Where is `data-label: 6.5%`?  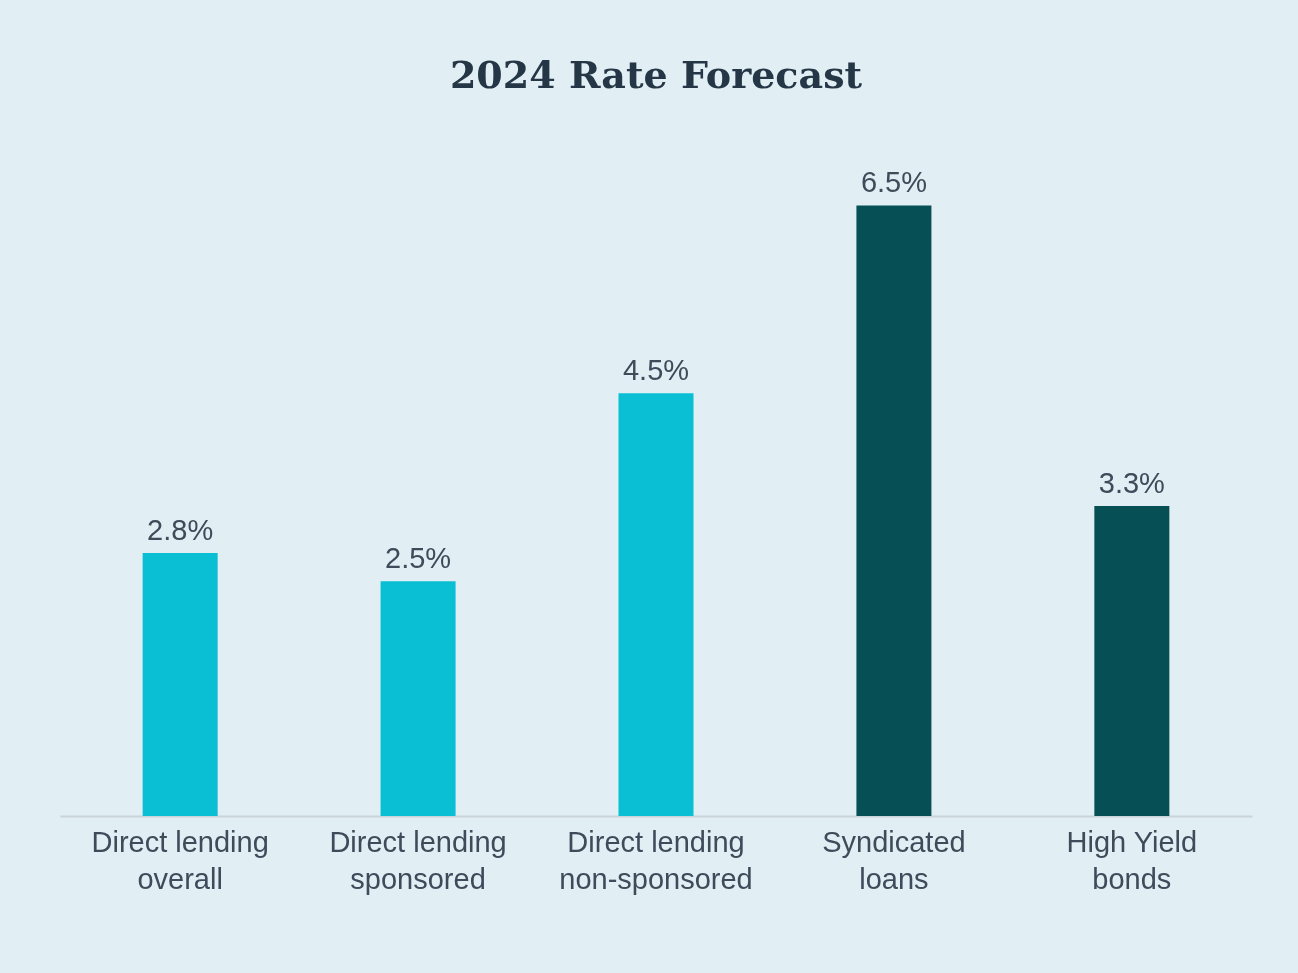
data-label: 6.5% is located at coordinates (893, 182).